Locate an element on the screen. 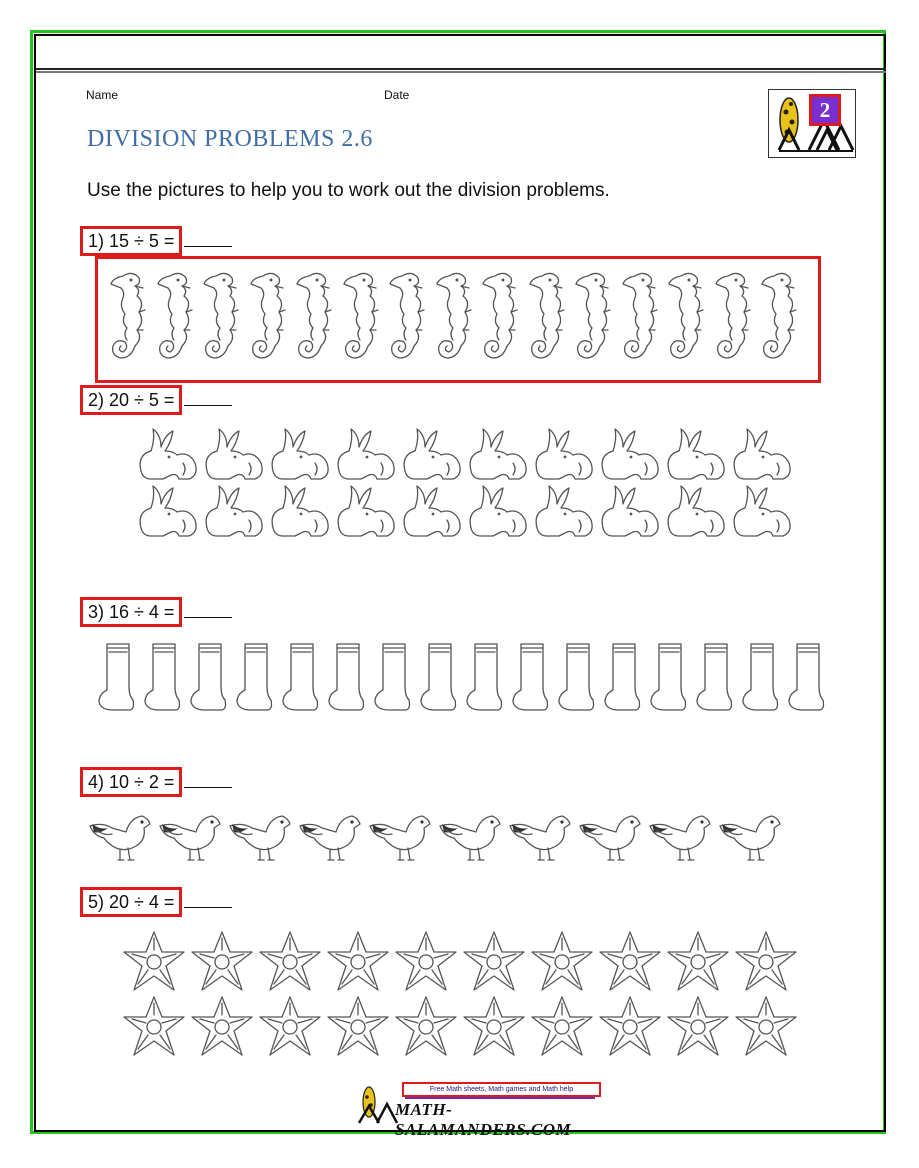 This screenshot has width=919, height=1168. footer-salamander-icon is located at coordinates (378, 1105).